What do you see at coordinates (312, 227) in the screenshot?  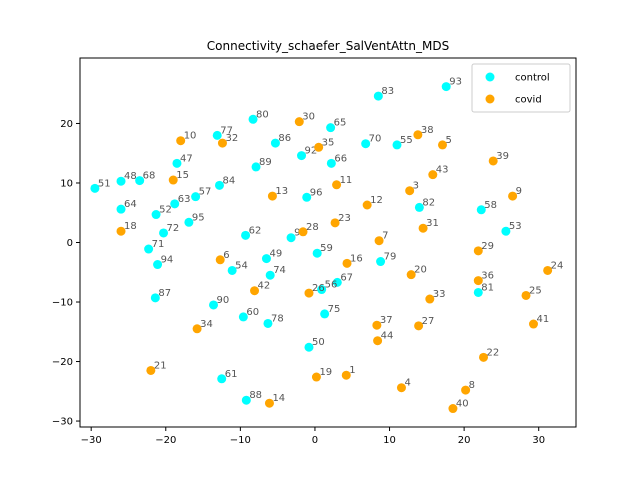 I see `data-point-label: 28` at bounding box center [312, 227].